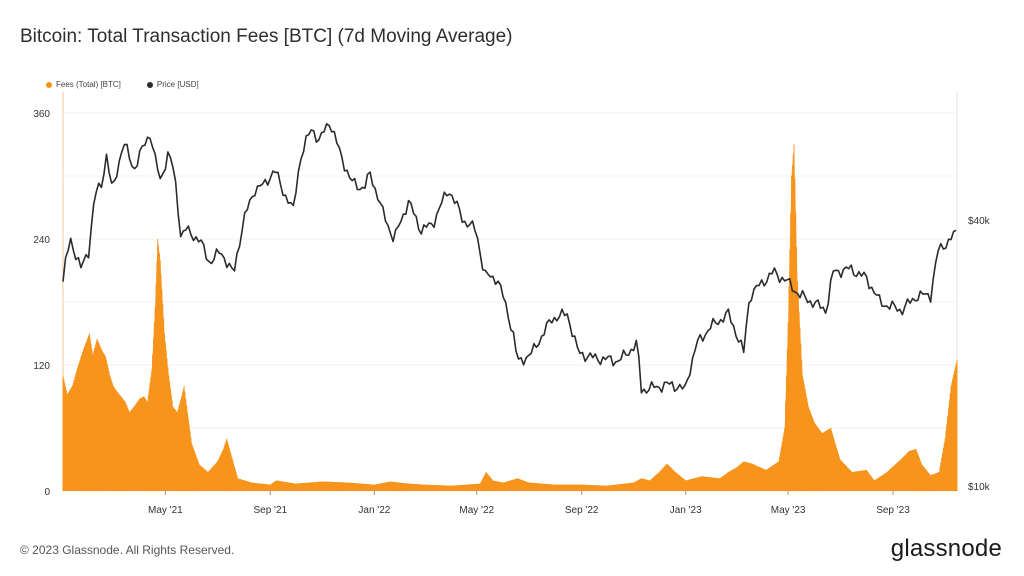 This screenshot has width=1024, height=576. I want to click on x-tick-label: Jan '22, so click(374, 510).